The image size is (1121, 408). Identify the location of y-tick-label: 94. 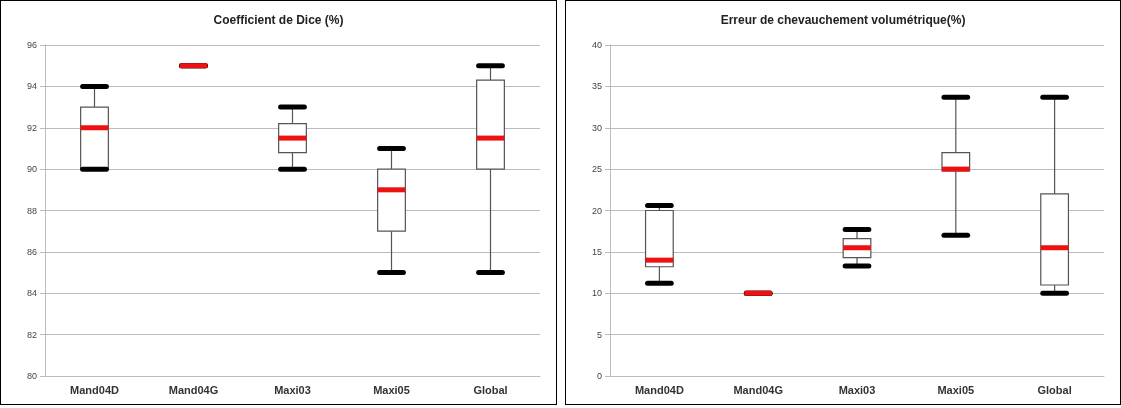
(31, 86).